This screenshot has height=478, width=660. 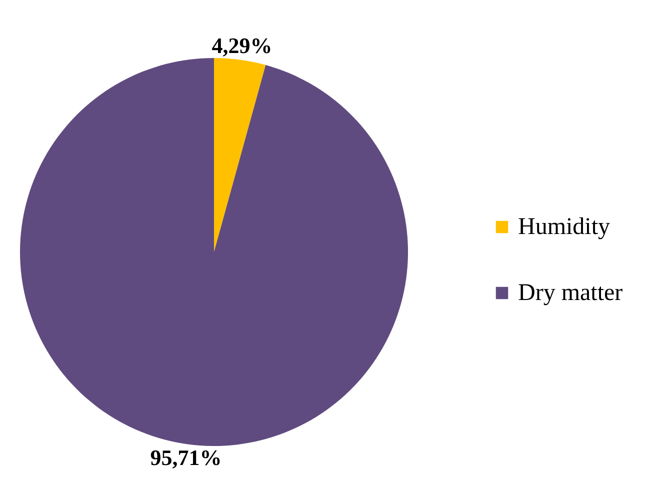 What do you see at coordinates (242, 45) in the screenshot?
I see `data-label: 4,29%` at bounding box center [242, 45].